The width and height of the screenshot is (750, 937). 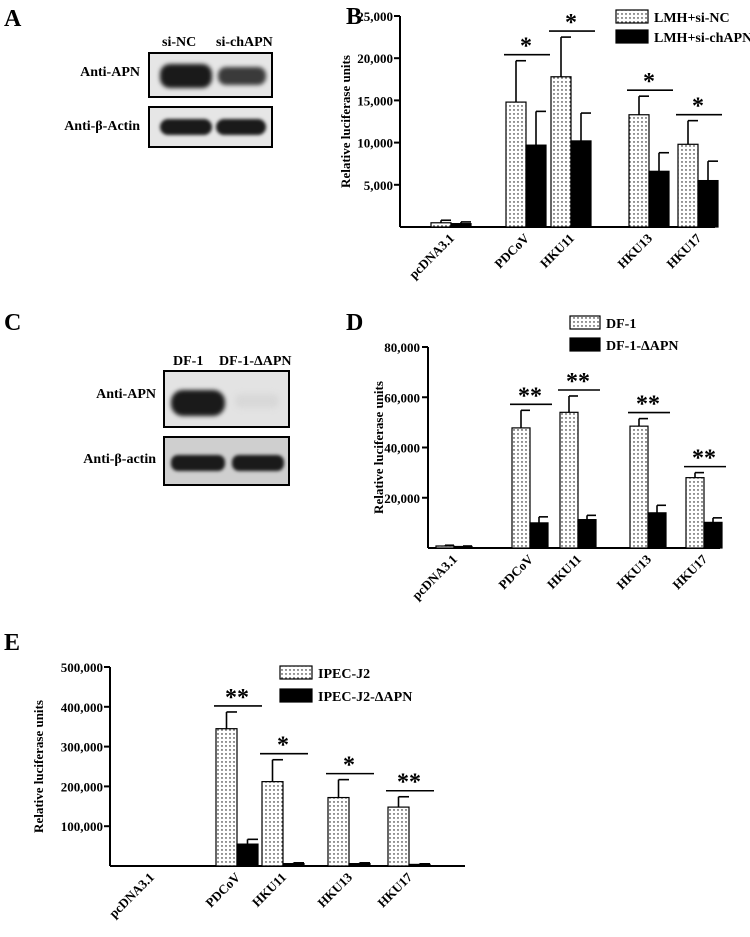 What do you see at coordinates (210, 127) in the screenshot?
I see `blot-a-actin` at bounding box center [210, 127].